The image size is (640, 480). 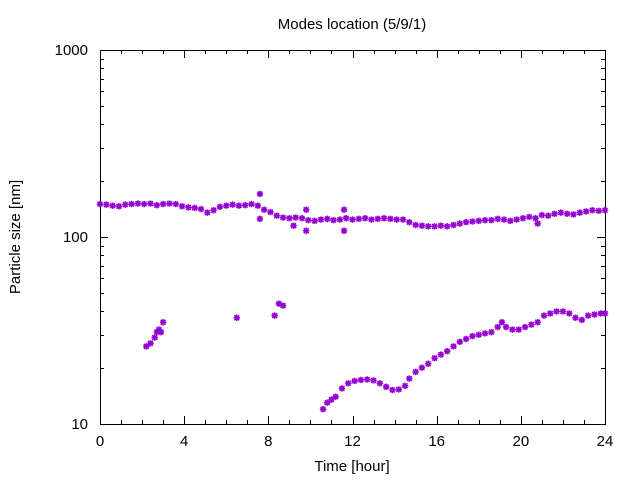 I want to click on x-tick-label: 4, so click(x=184, y=441).